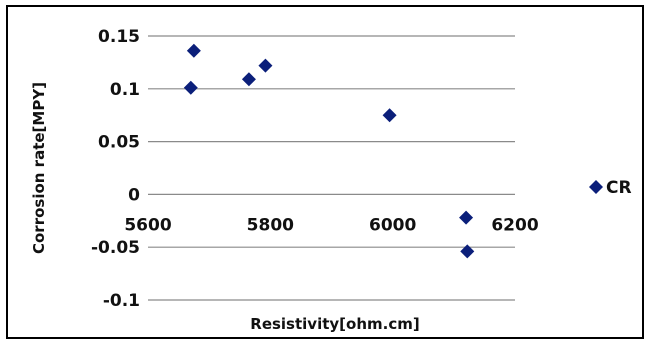 The height and width of the screenshot is (345, 652). What do you see at coordinates (147, 225) in the screenshot?
I see `x-tick-label: 5600` at bounding box center [147, 225].